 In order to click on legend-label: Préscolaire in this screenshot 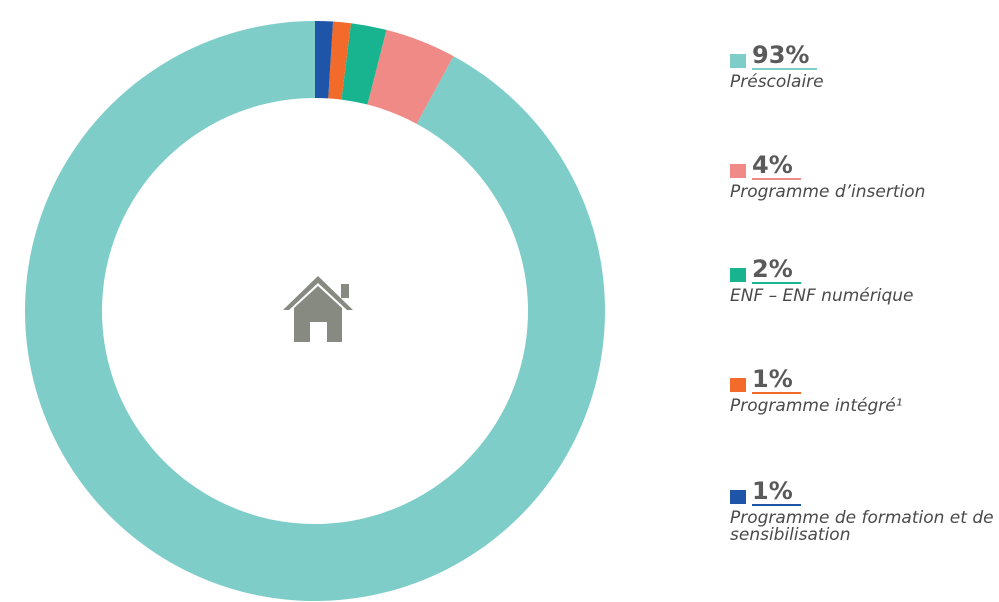, I will do `click(777, 82)`.